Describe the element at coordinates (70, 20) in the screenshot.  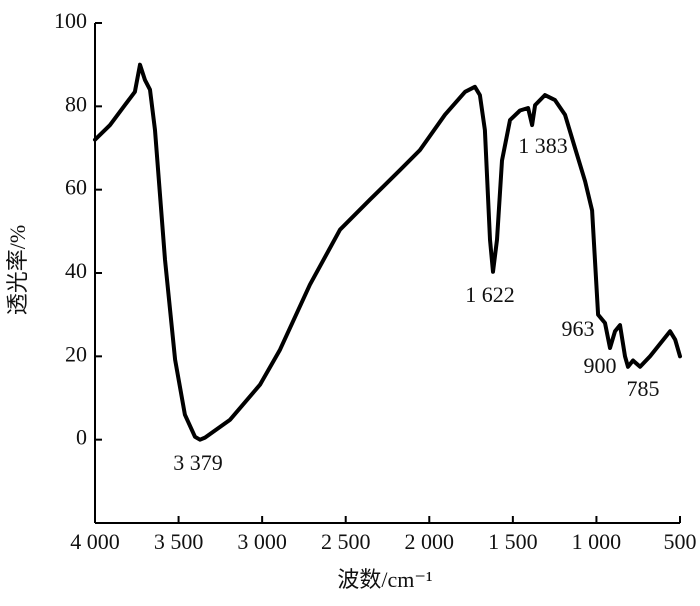
I see `y-tick-label: 100` at that location.